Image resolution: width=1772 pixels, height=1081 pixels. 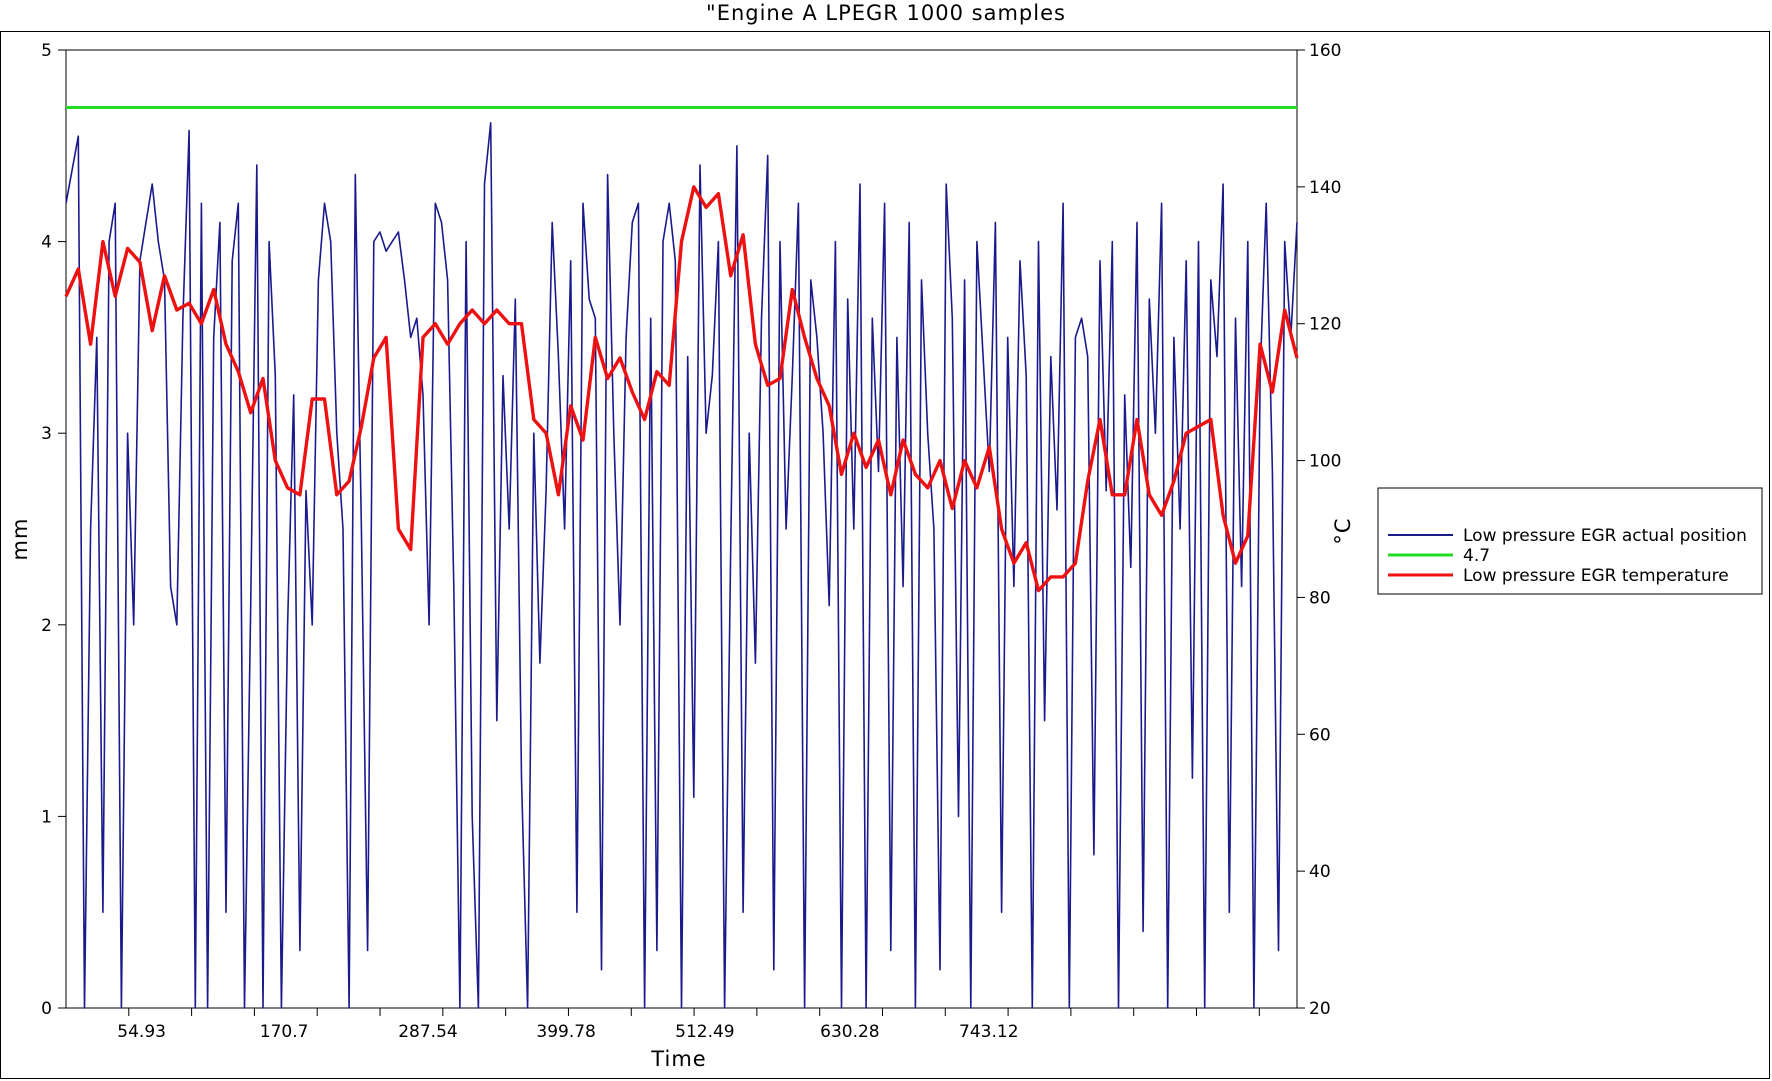 I want to click on legend-label-position: Low pressure EGR actual position, so click(x=1605, y=536).